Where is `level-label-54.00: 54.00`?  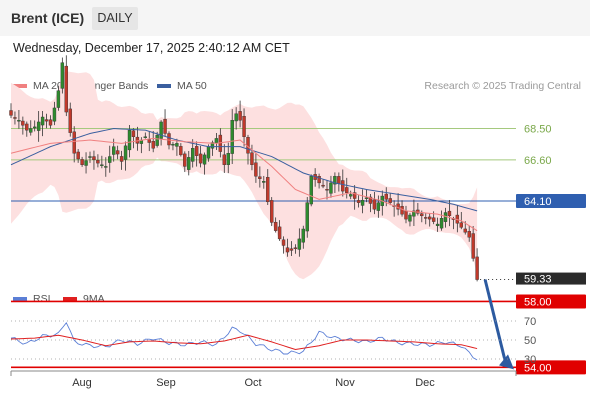
level-label-54.00: 54.00 is located at coordinates (538, 368).